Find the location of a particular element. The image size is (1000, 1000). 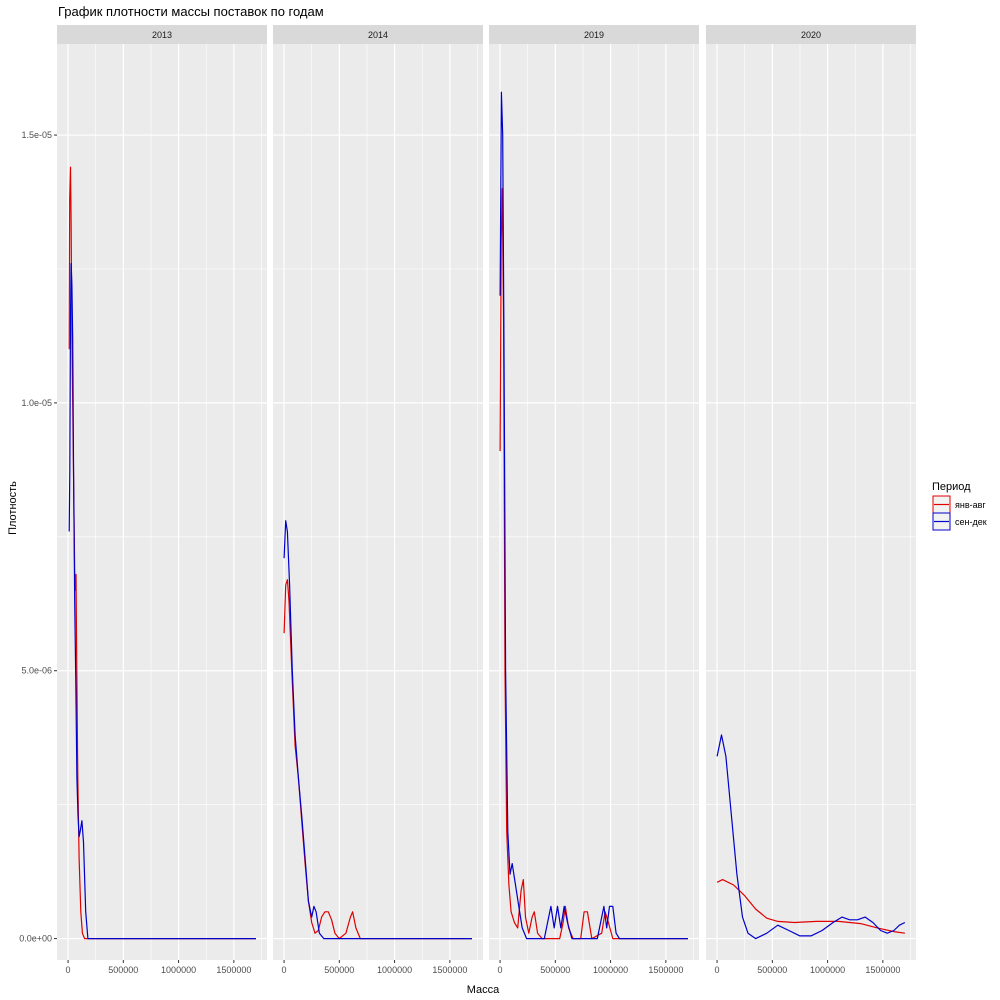

legend: Период янв-авг сен-дек is located at coordinates (959, 506).